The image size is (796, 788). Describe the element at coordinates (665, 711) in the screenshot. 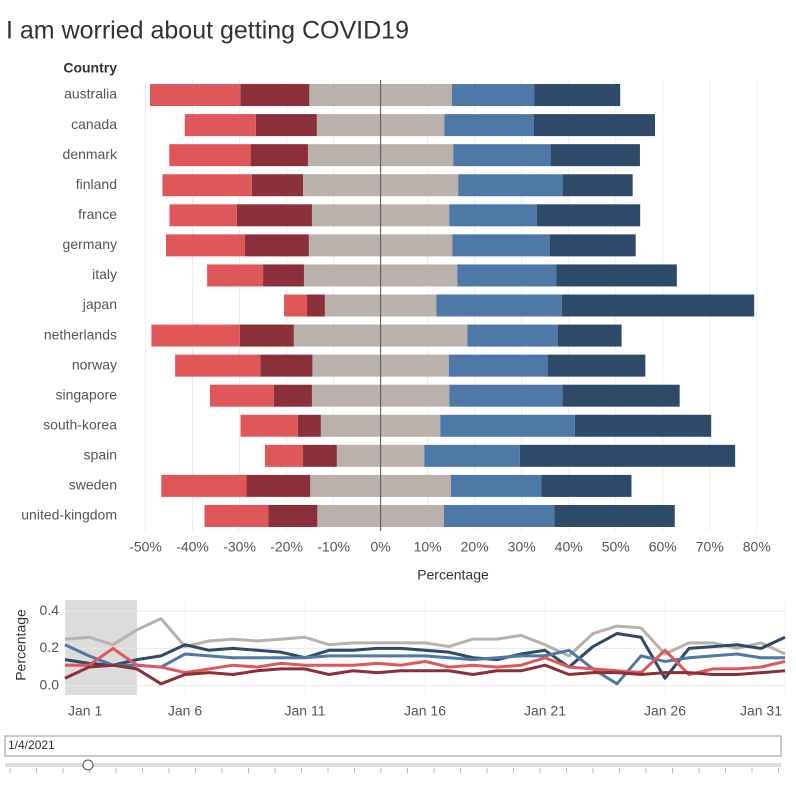

I see `x-tick-label: Jan 26` at that location.